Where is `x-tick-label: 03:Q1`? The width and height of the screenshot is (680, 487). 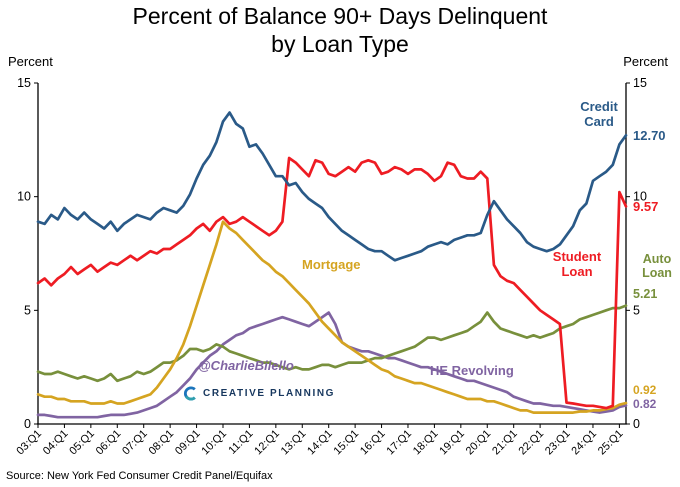 x-tick-label: 03:Q1 is located at coordinates (29, 443).